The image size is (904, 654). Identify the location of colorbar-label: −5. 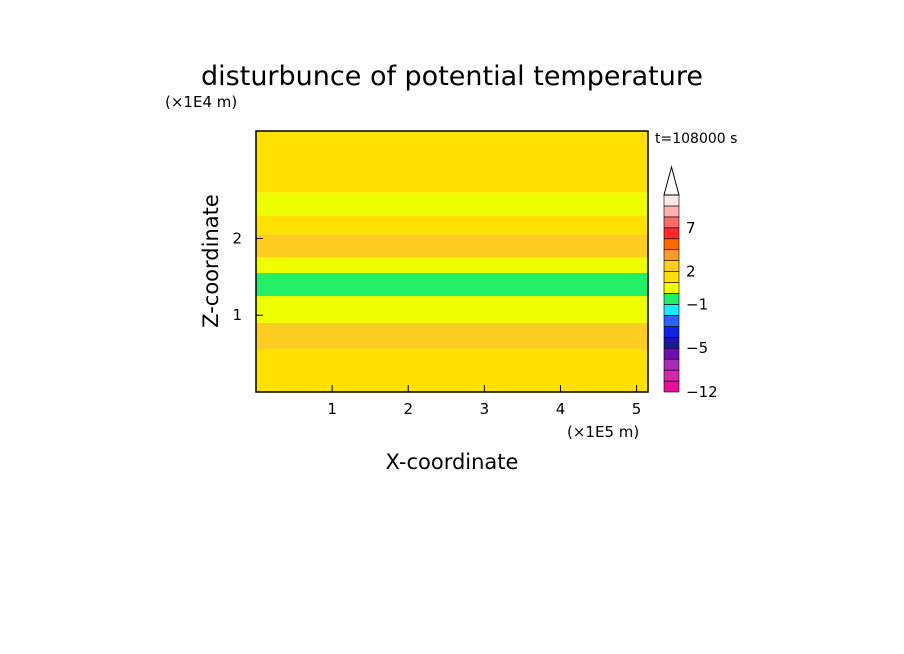
(697, 348).